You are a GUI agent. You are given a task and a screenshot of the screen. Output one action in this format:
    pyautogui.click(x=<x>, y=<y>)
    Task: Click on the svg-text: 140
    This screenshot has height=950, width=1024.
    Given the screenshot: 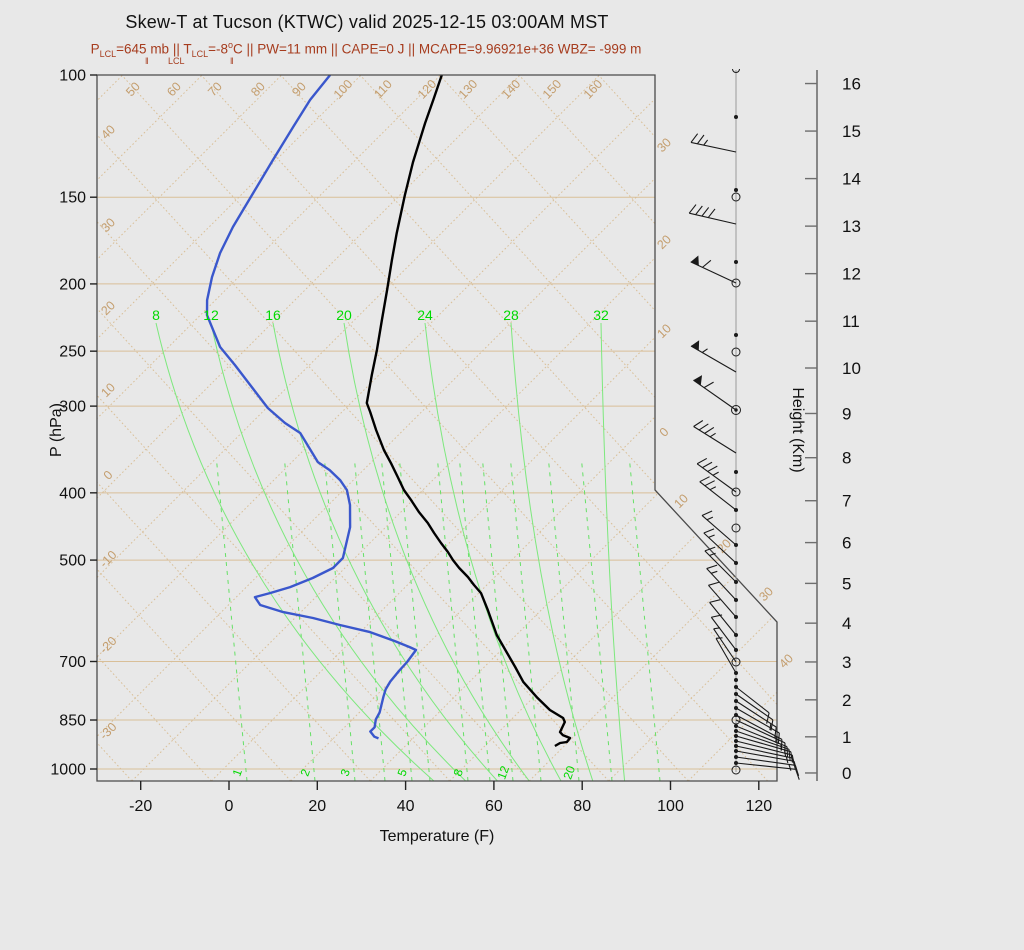 What is the action you would take?
    pyautogui.click(x=511, y=89)
    